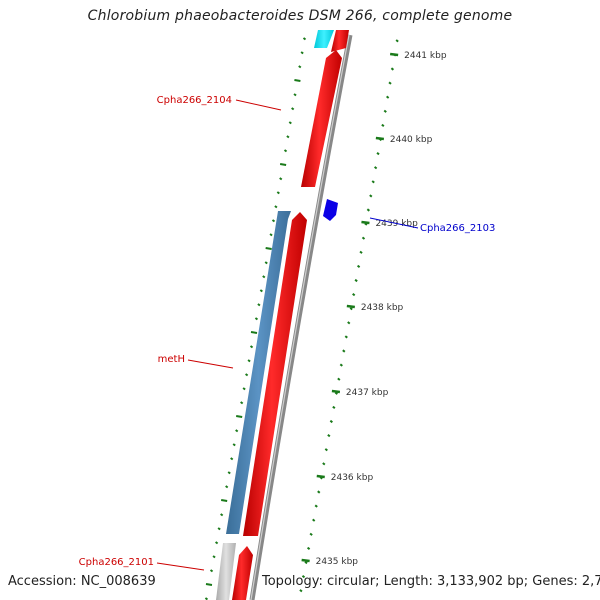  Describe the element at coordinates (275, 374) in the screenshot. I see `gene-meth-forward` at that location.